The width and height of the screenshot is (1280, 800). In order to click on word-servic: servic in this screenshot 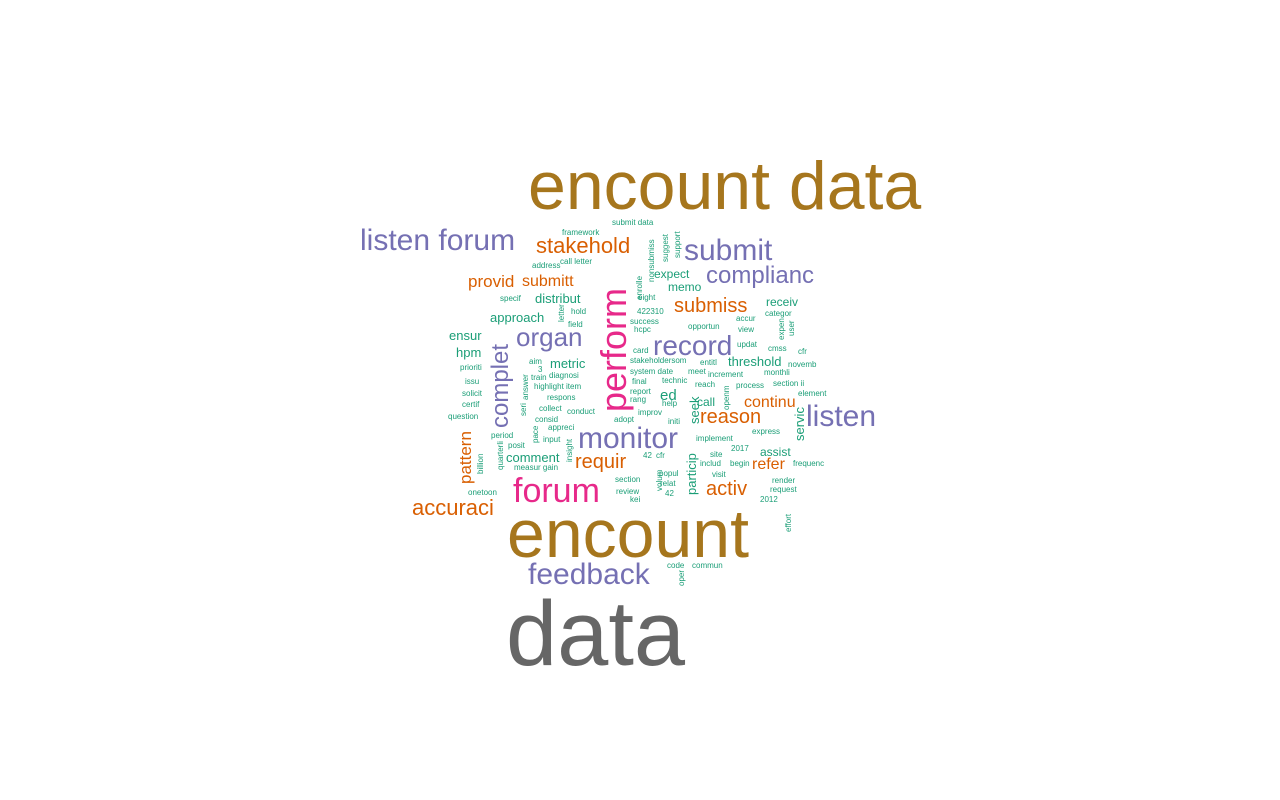, I will do `click(799, 424)`.